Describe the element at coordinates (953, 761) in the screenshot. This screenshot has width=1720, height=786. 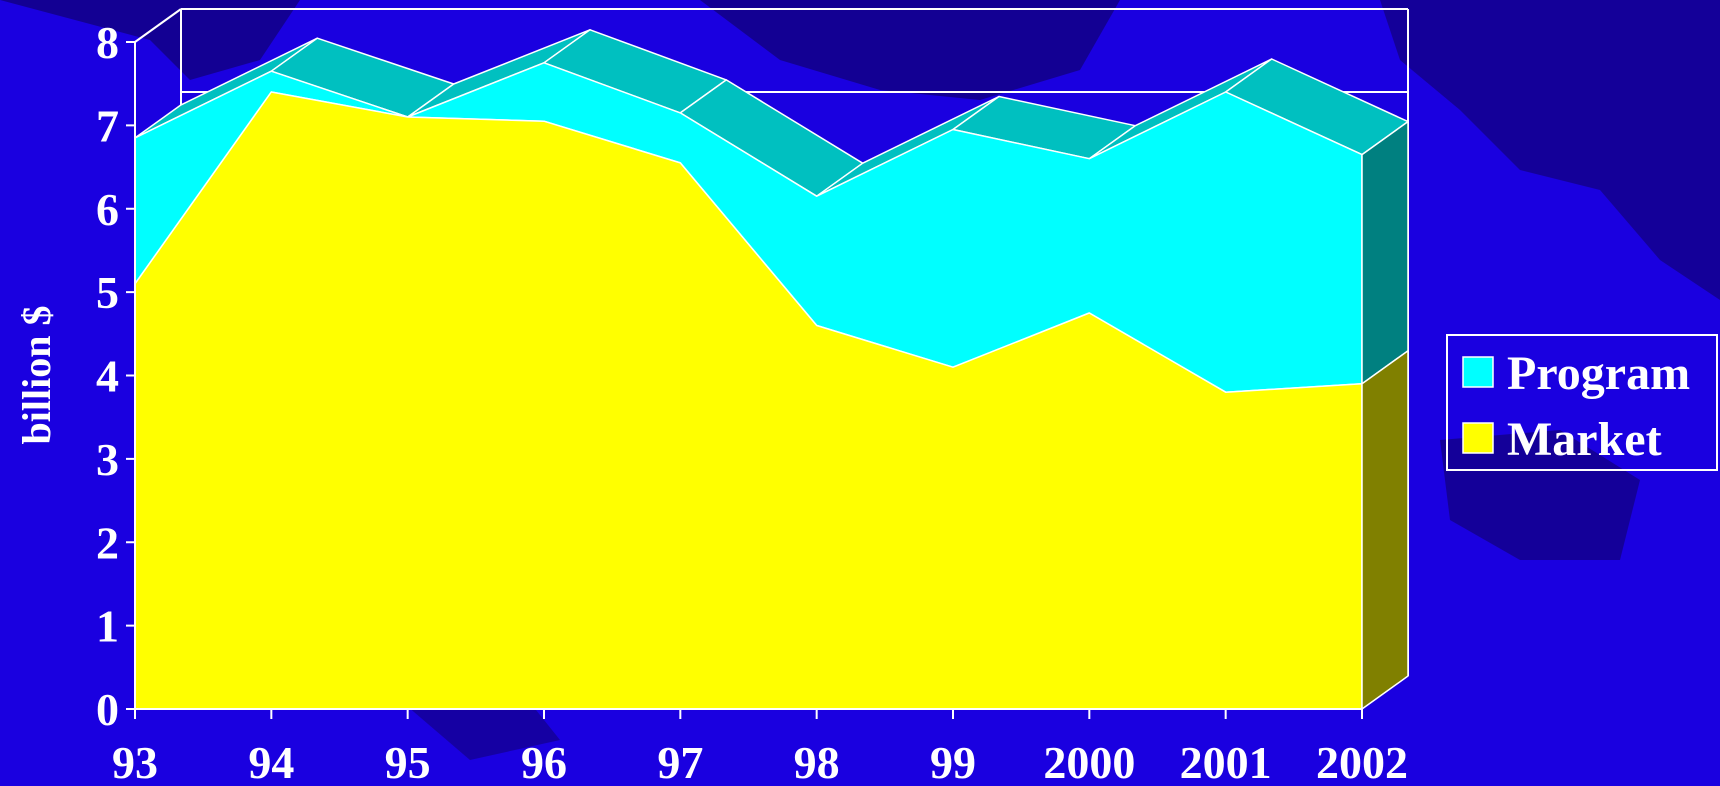
I see `x-tick-label: 99` at that location.